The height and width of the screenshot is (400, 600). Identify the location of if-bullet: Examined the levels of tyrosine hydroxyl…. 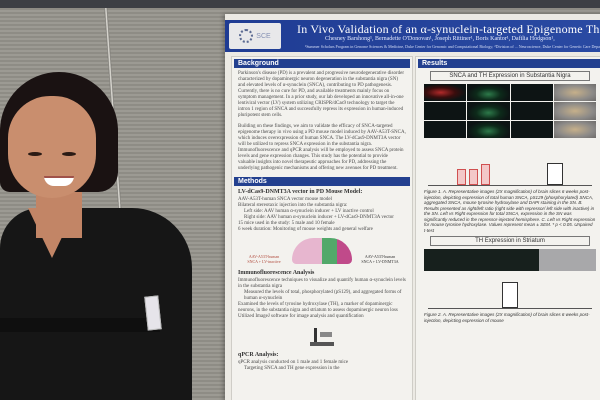
(318, 307).